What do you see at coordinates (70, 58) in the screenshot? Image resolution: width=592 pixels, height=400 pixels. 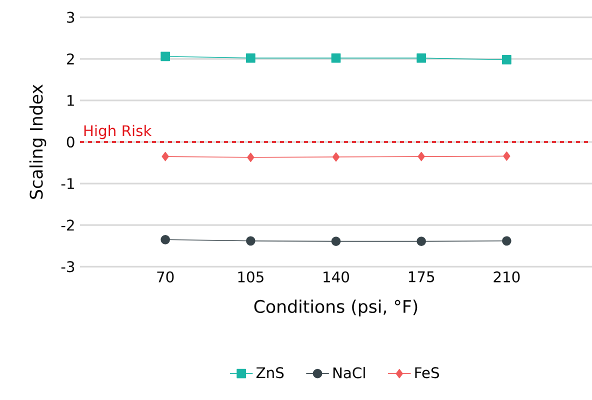 I see `y-tick-label: 2` at bounding box center [70, 58].